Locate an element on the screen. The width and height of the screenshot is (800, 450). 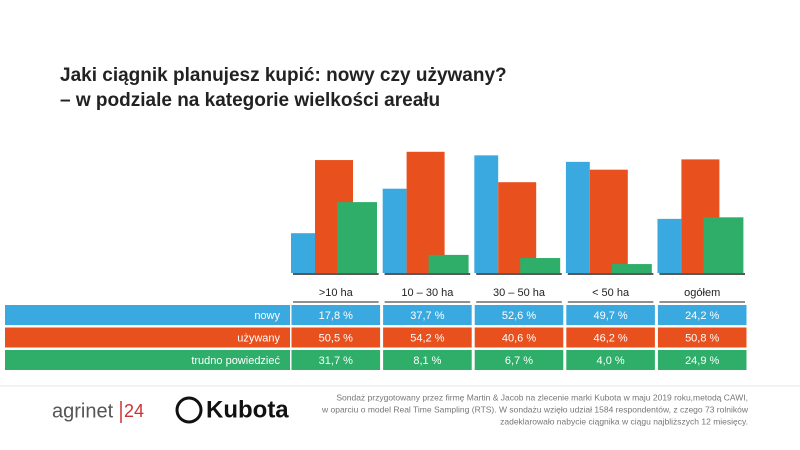
x-tick-label: ogółem is located at coordinates (702, 293).